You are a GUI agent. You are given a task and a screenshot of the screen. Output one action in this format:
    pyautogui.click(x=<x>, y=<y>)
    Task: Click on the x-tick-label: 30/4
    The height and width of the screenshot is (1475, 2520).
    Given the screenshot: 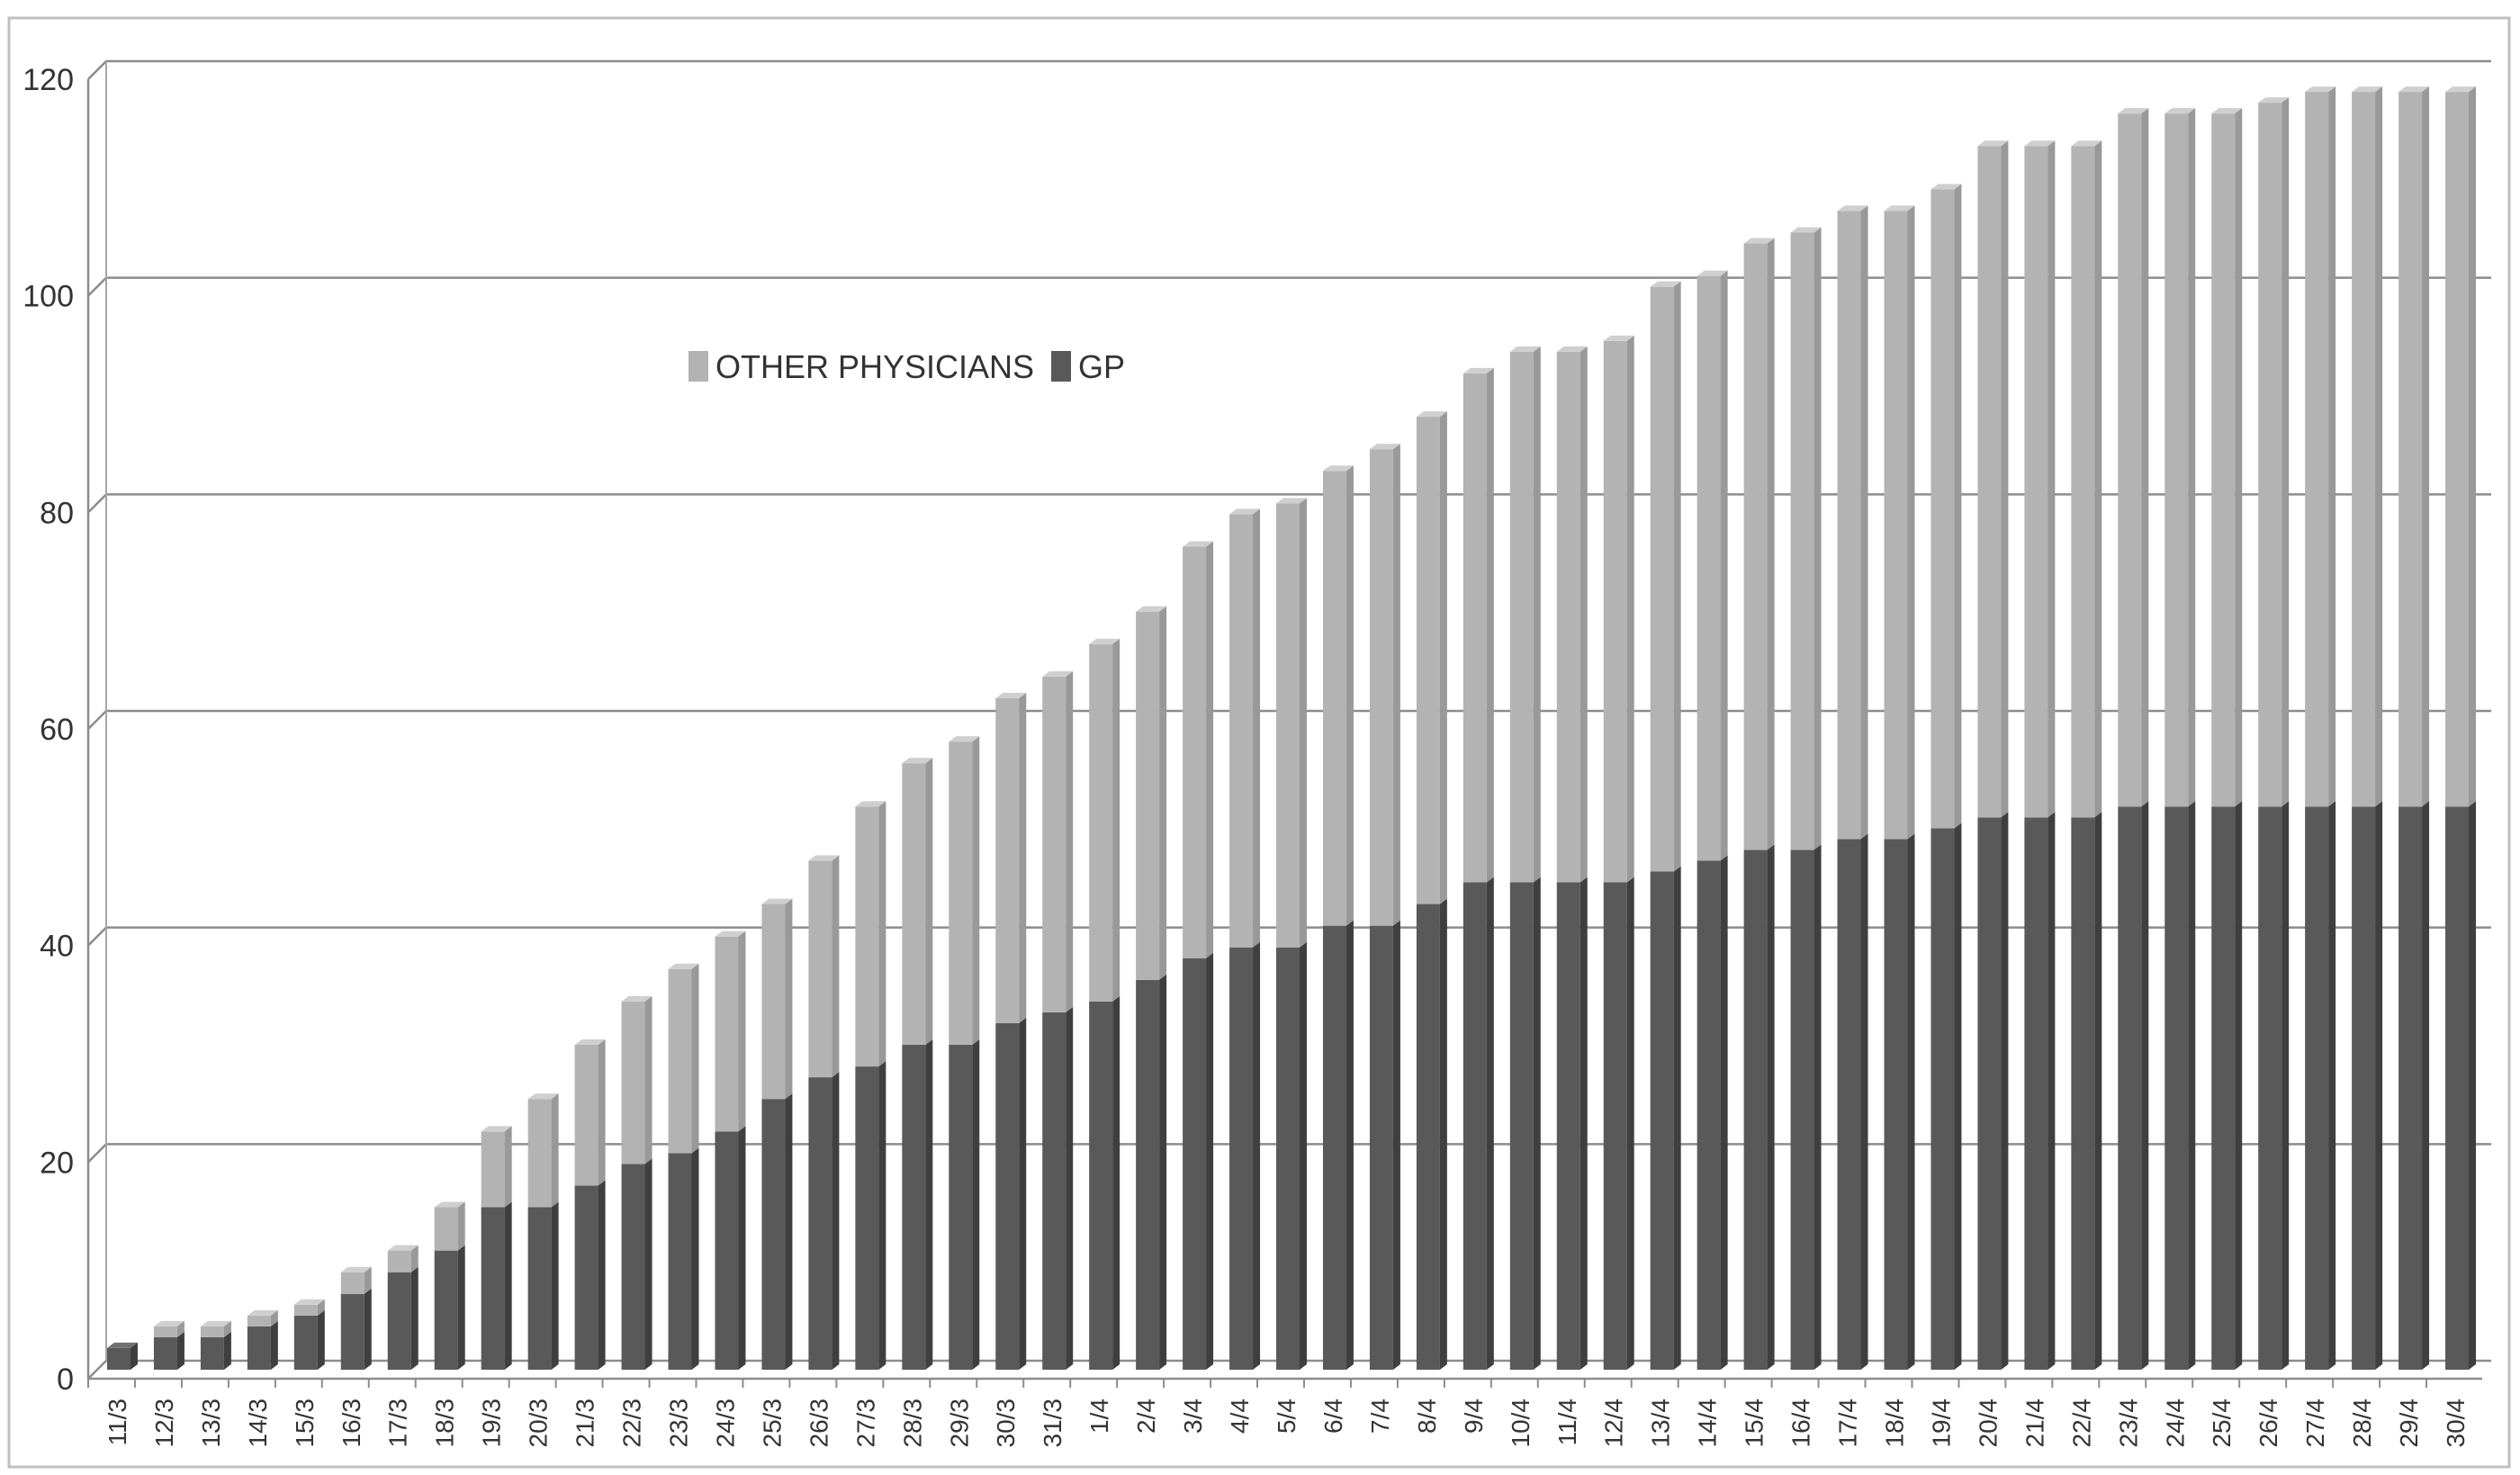 What is the action you would take?
    pyautogui.click(x=2456, y=1423)
    